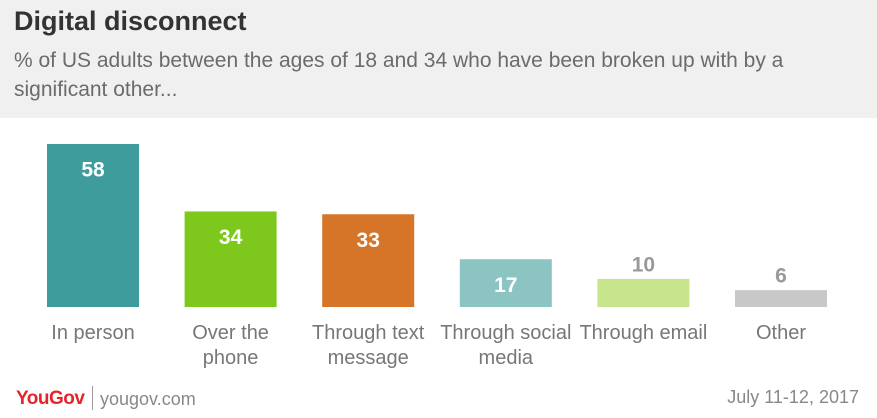  Describe the element at coordinates (506, 345) in the screenshot. I see `x-tick-label: Through social media` at that location.